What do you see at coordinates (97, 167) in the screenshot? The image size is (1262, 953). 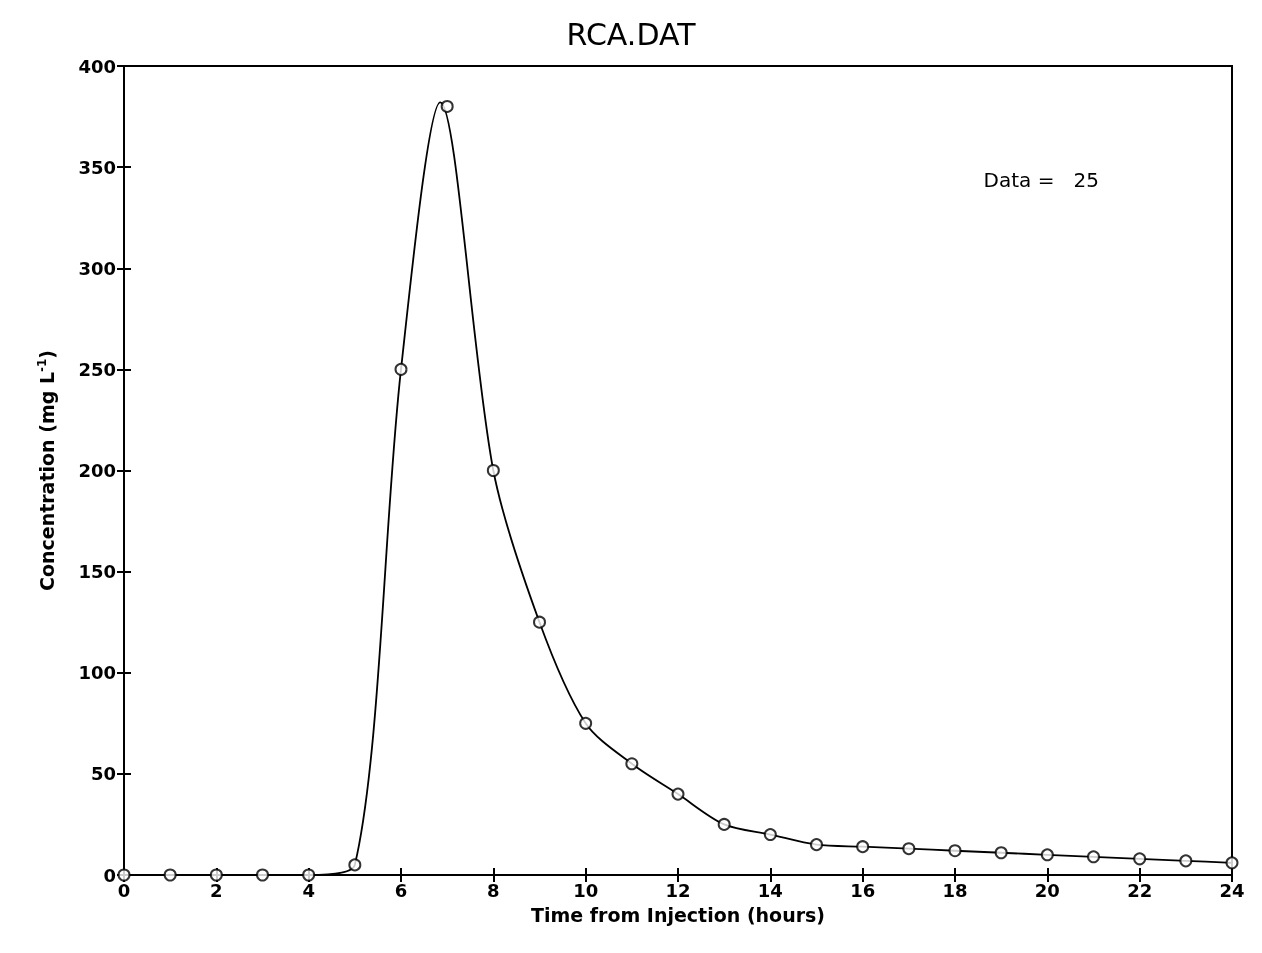 I see `y-tick-label: 350` at bounding box center [97, 167].